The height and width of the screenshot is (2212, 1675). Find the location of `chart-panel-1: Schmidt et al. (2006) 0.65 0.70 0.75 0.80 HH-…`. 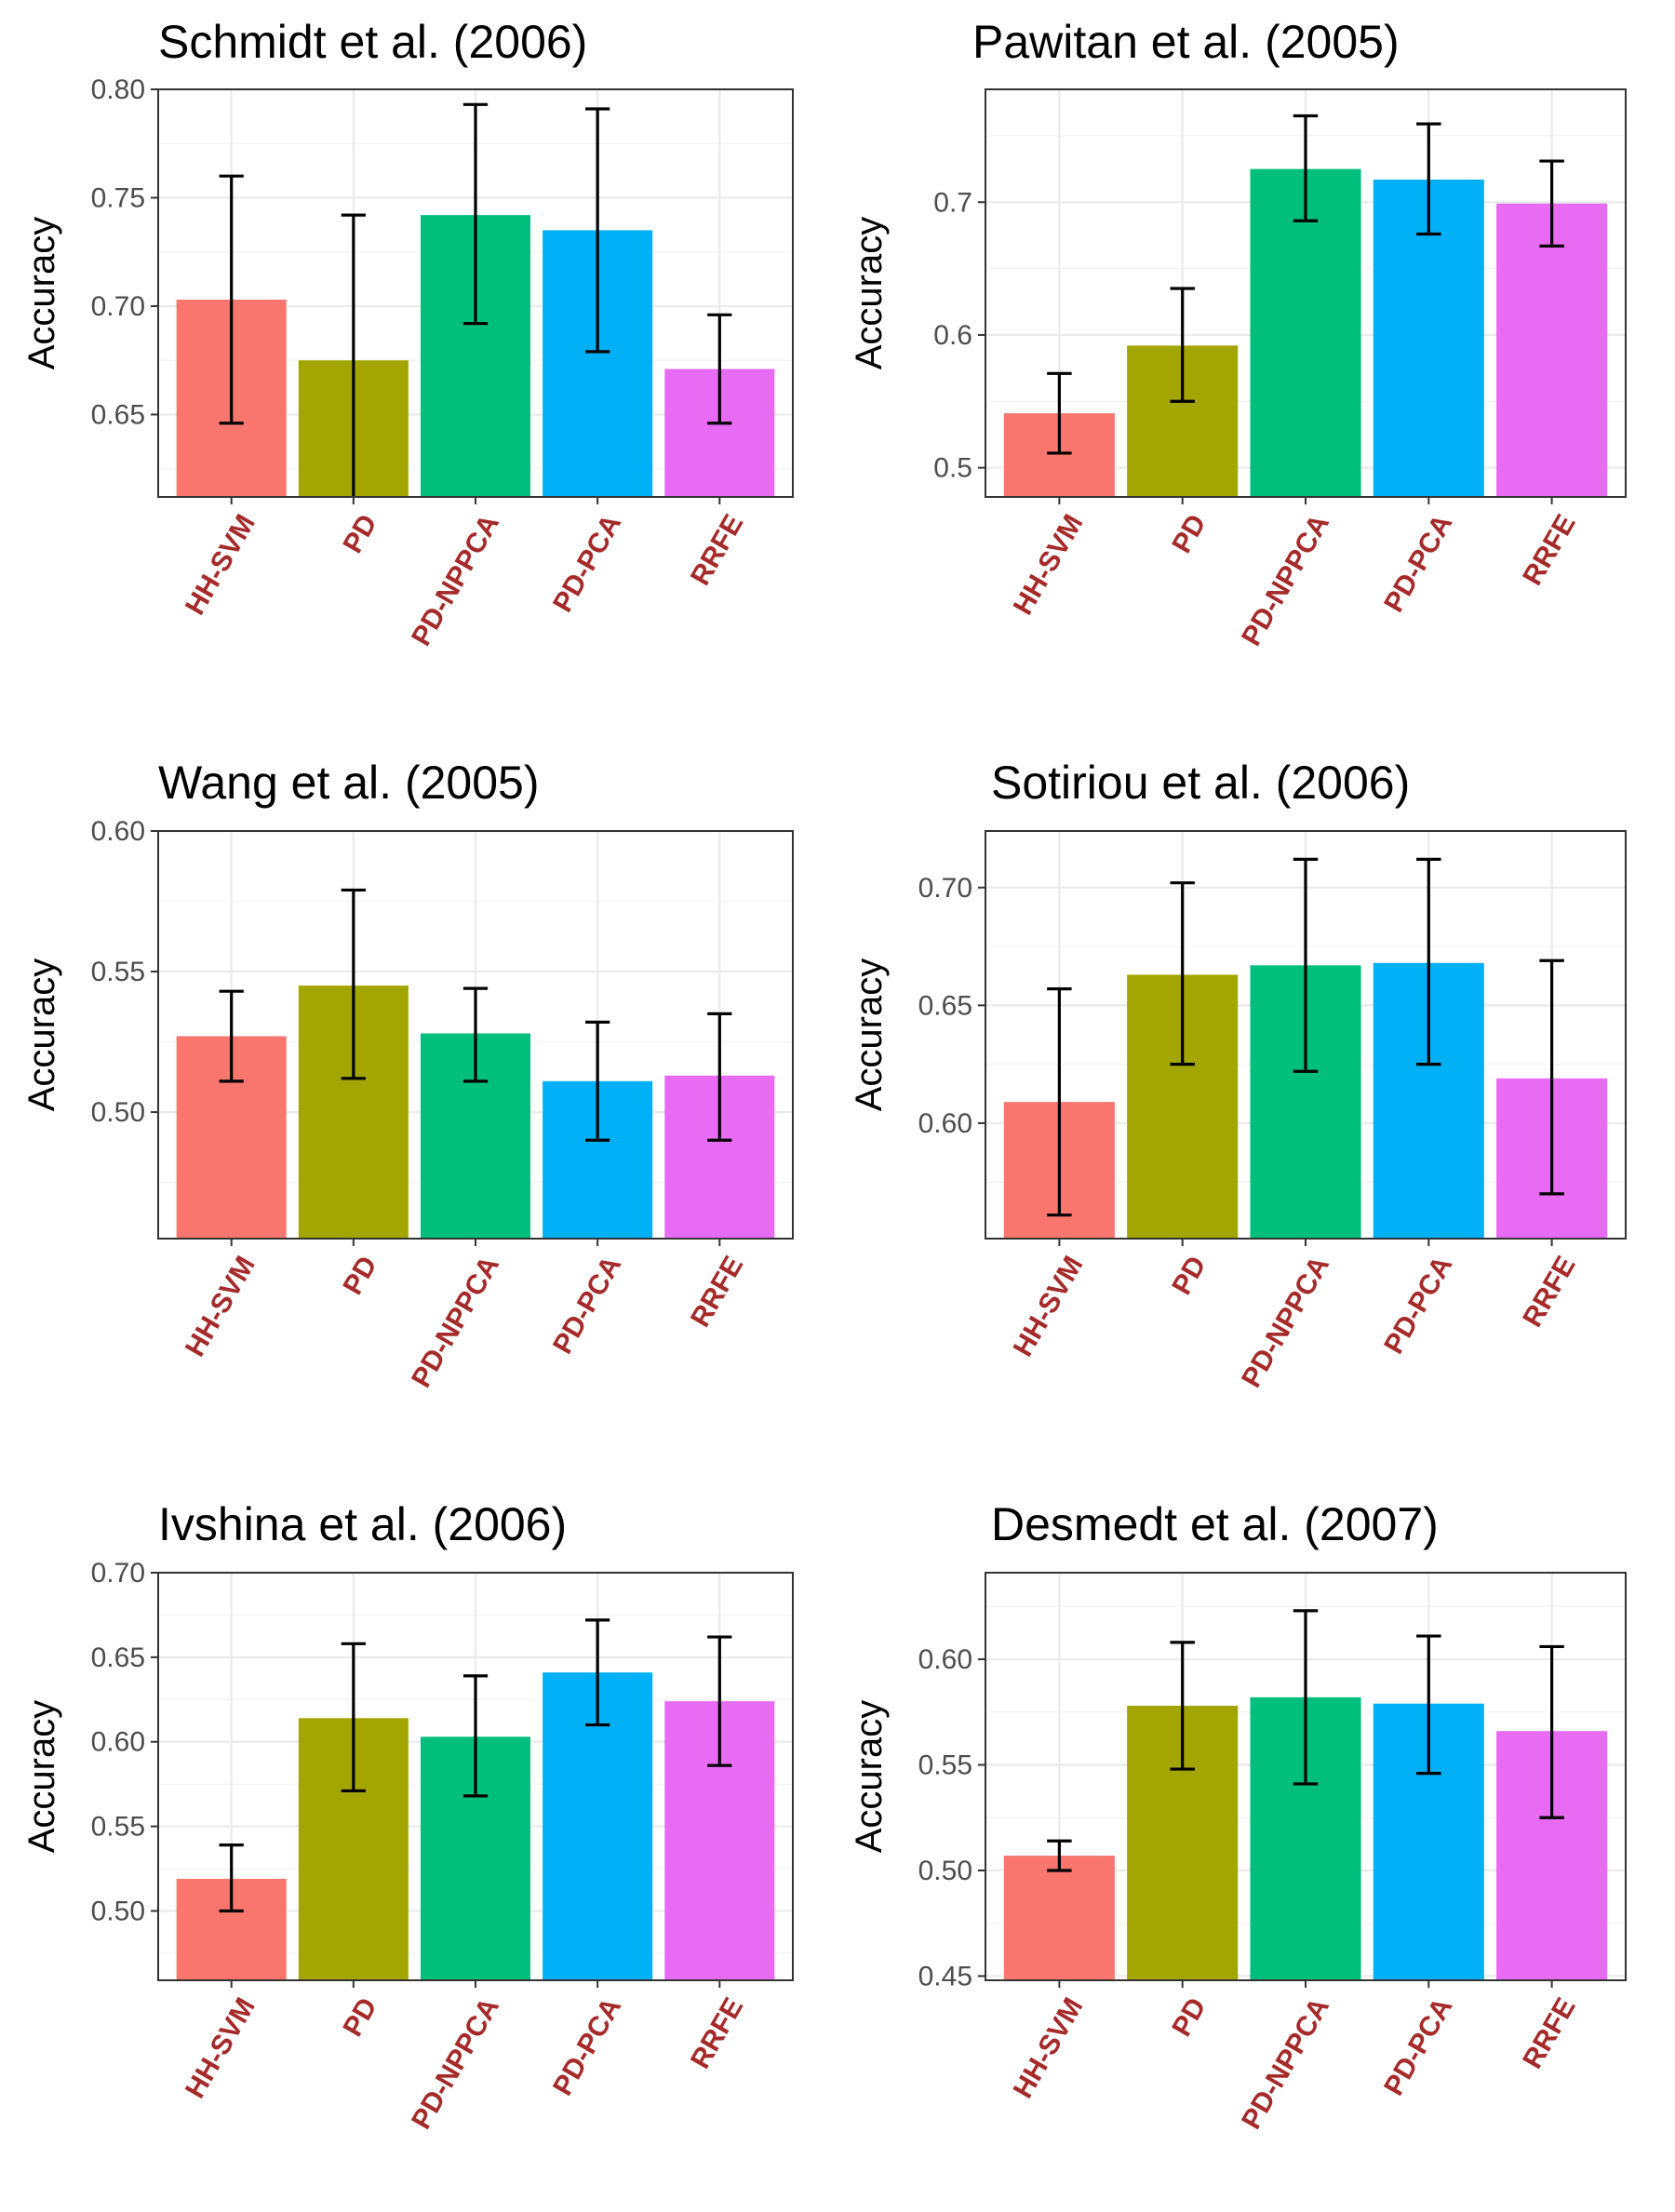

chart-panel-1: Schmidt et al. (2006) 0.65 0.70 0.75 0.80 HH-… is located at coordinates (407, 333).